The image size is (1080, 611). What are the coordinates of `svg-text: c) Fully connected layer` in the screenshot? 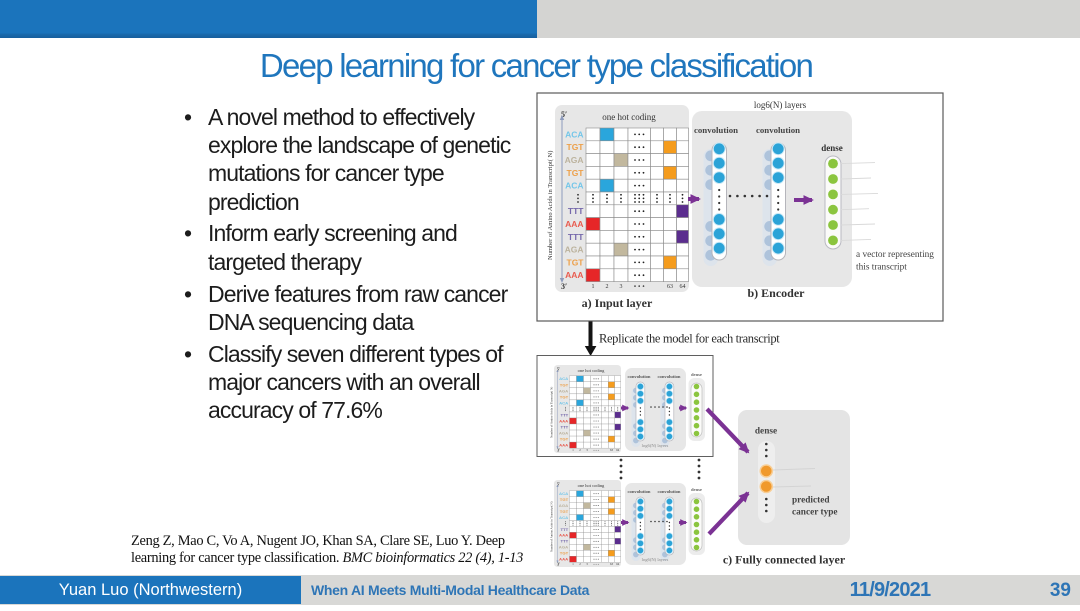 It's located at (784, 560).